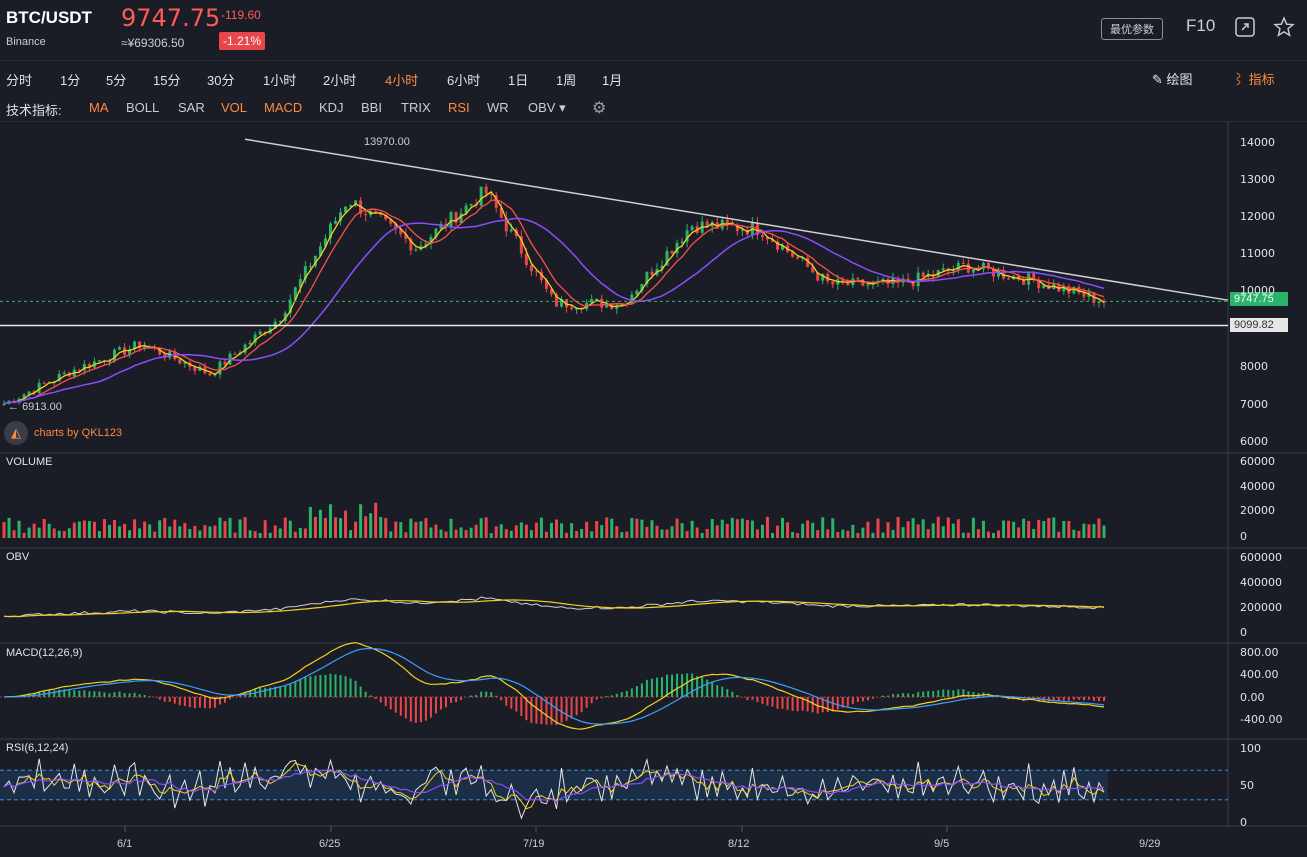 The width and height of the screenshot is (1307, 857). What do you see at coordinates (340, 80) in the screenshot?
I see `tab-timeframe-2h: 2小时` at bounding box center [340, 80].